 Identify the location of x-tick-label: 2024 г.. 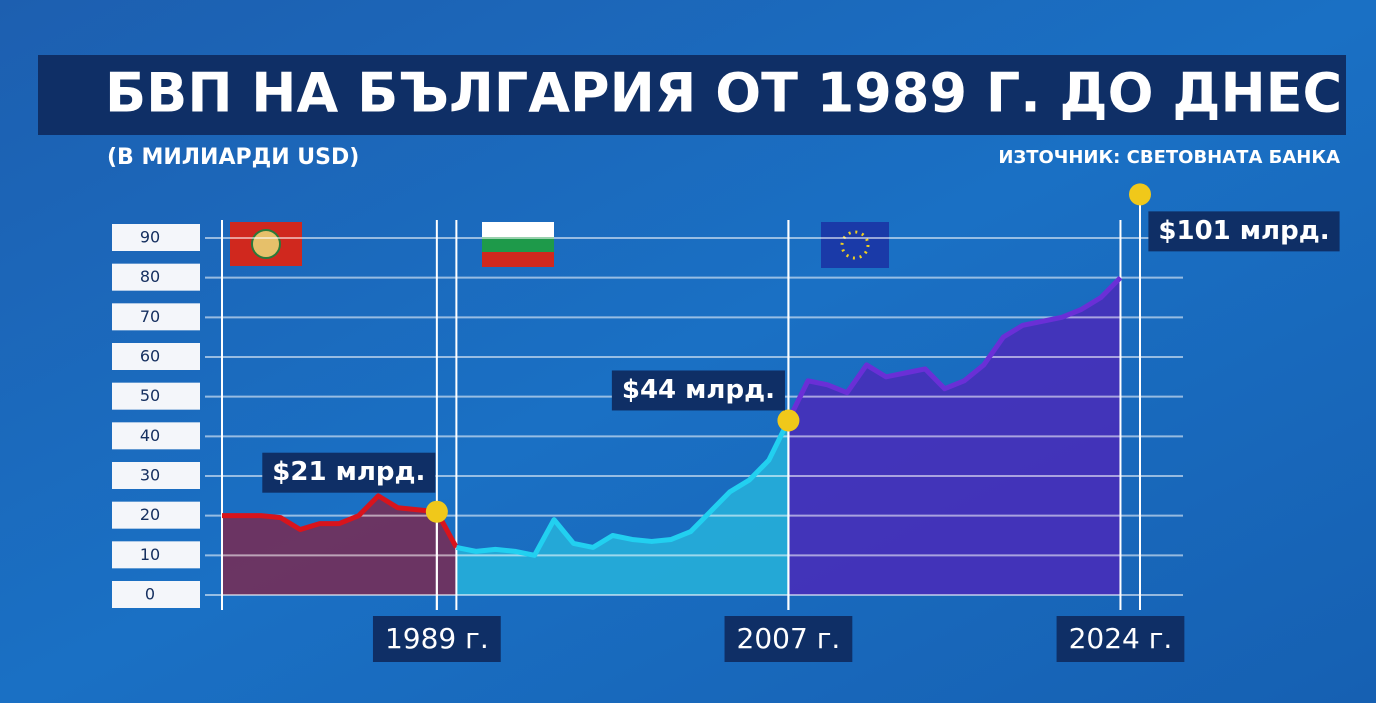
(1121, 638).